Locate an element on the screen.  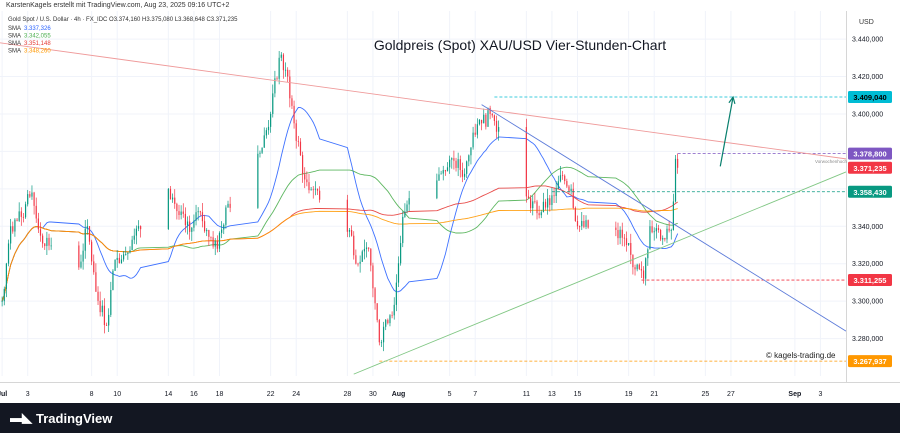
x-tick-label: 19 is located at coordinates (629, 394).